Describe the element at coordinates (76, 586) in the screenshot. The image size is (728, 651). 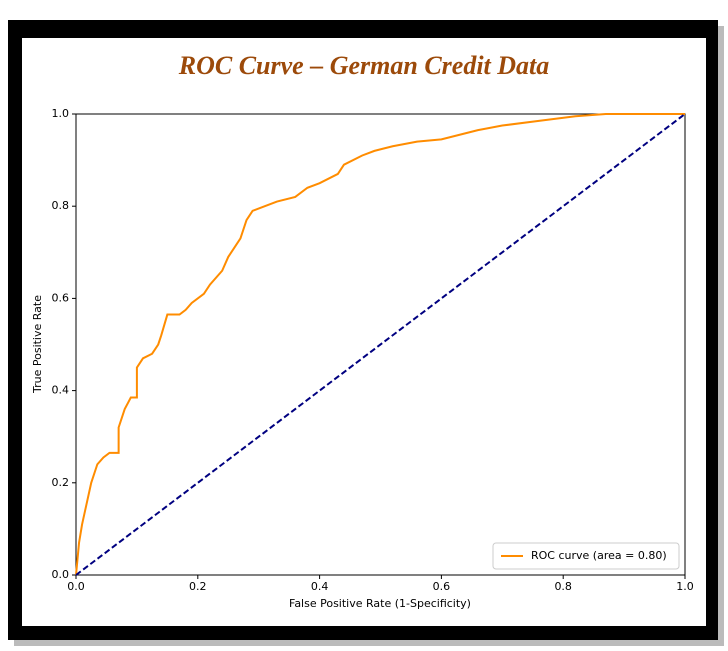
I see `x-tick-label: 0.0` at that location.